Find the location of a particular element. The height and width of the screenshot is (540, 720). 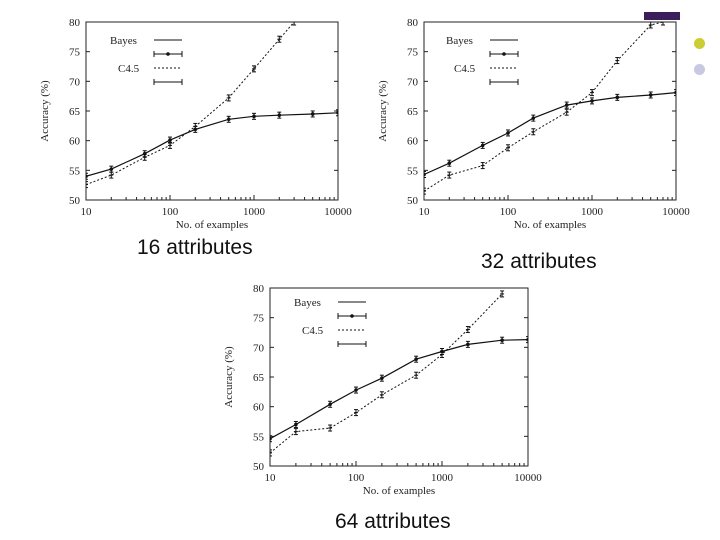

slide-accent-bar is located at coordinates (662, 16).